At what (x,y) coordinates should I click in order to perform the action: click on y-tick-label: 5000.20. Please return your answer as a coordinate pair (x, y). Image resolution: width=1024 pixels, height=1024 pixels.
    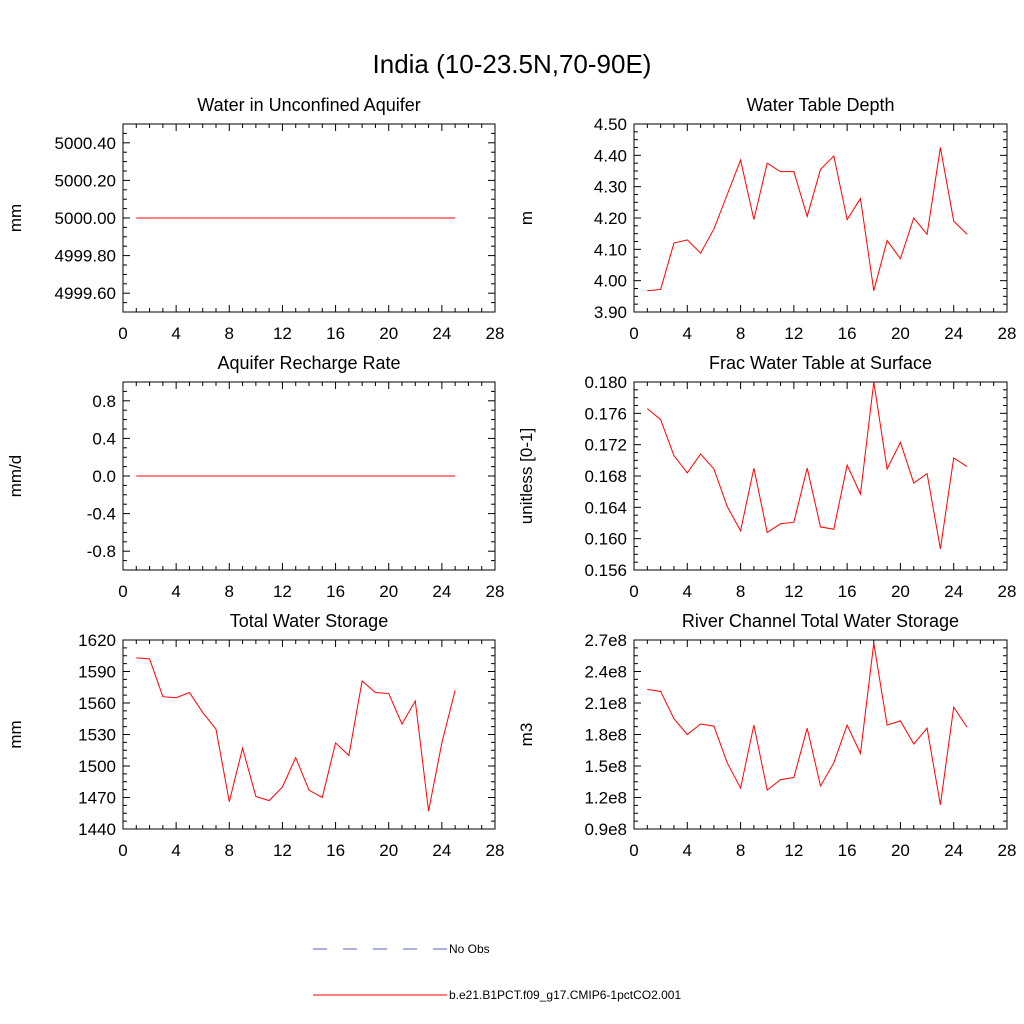
    Looking at the image, I should click on (85, 180).